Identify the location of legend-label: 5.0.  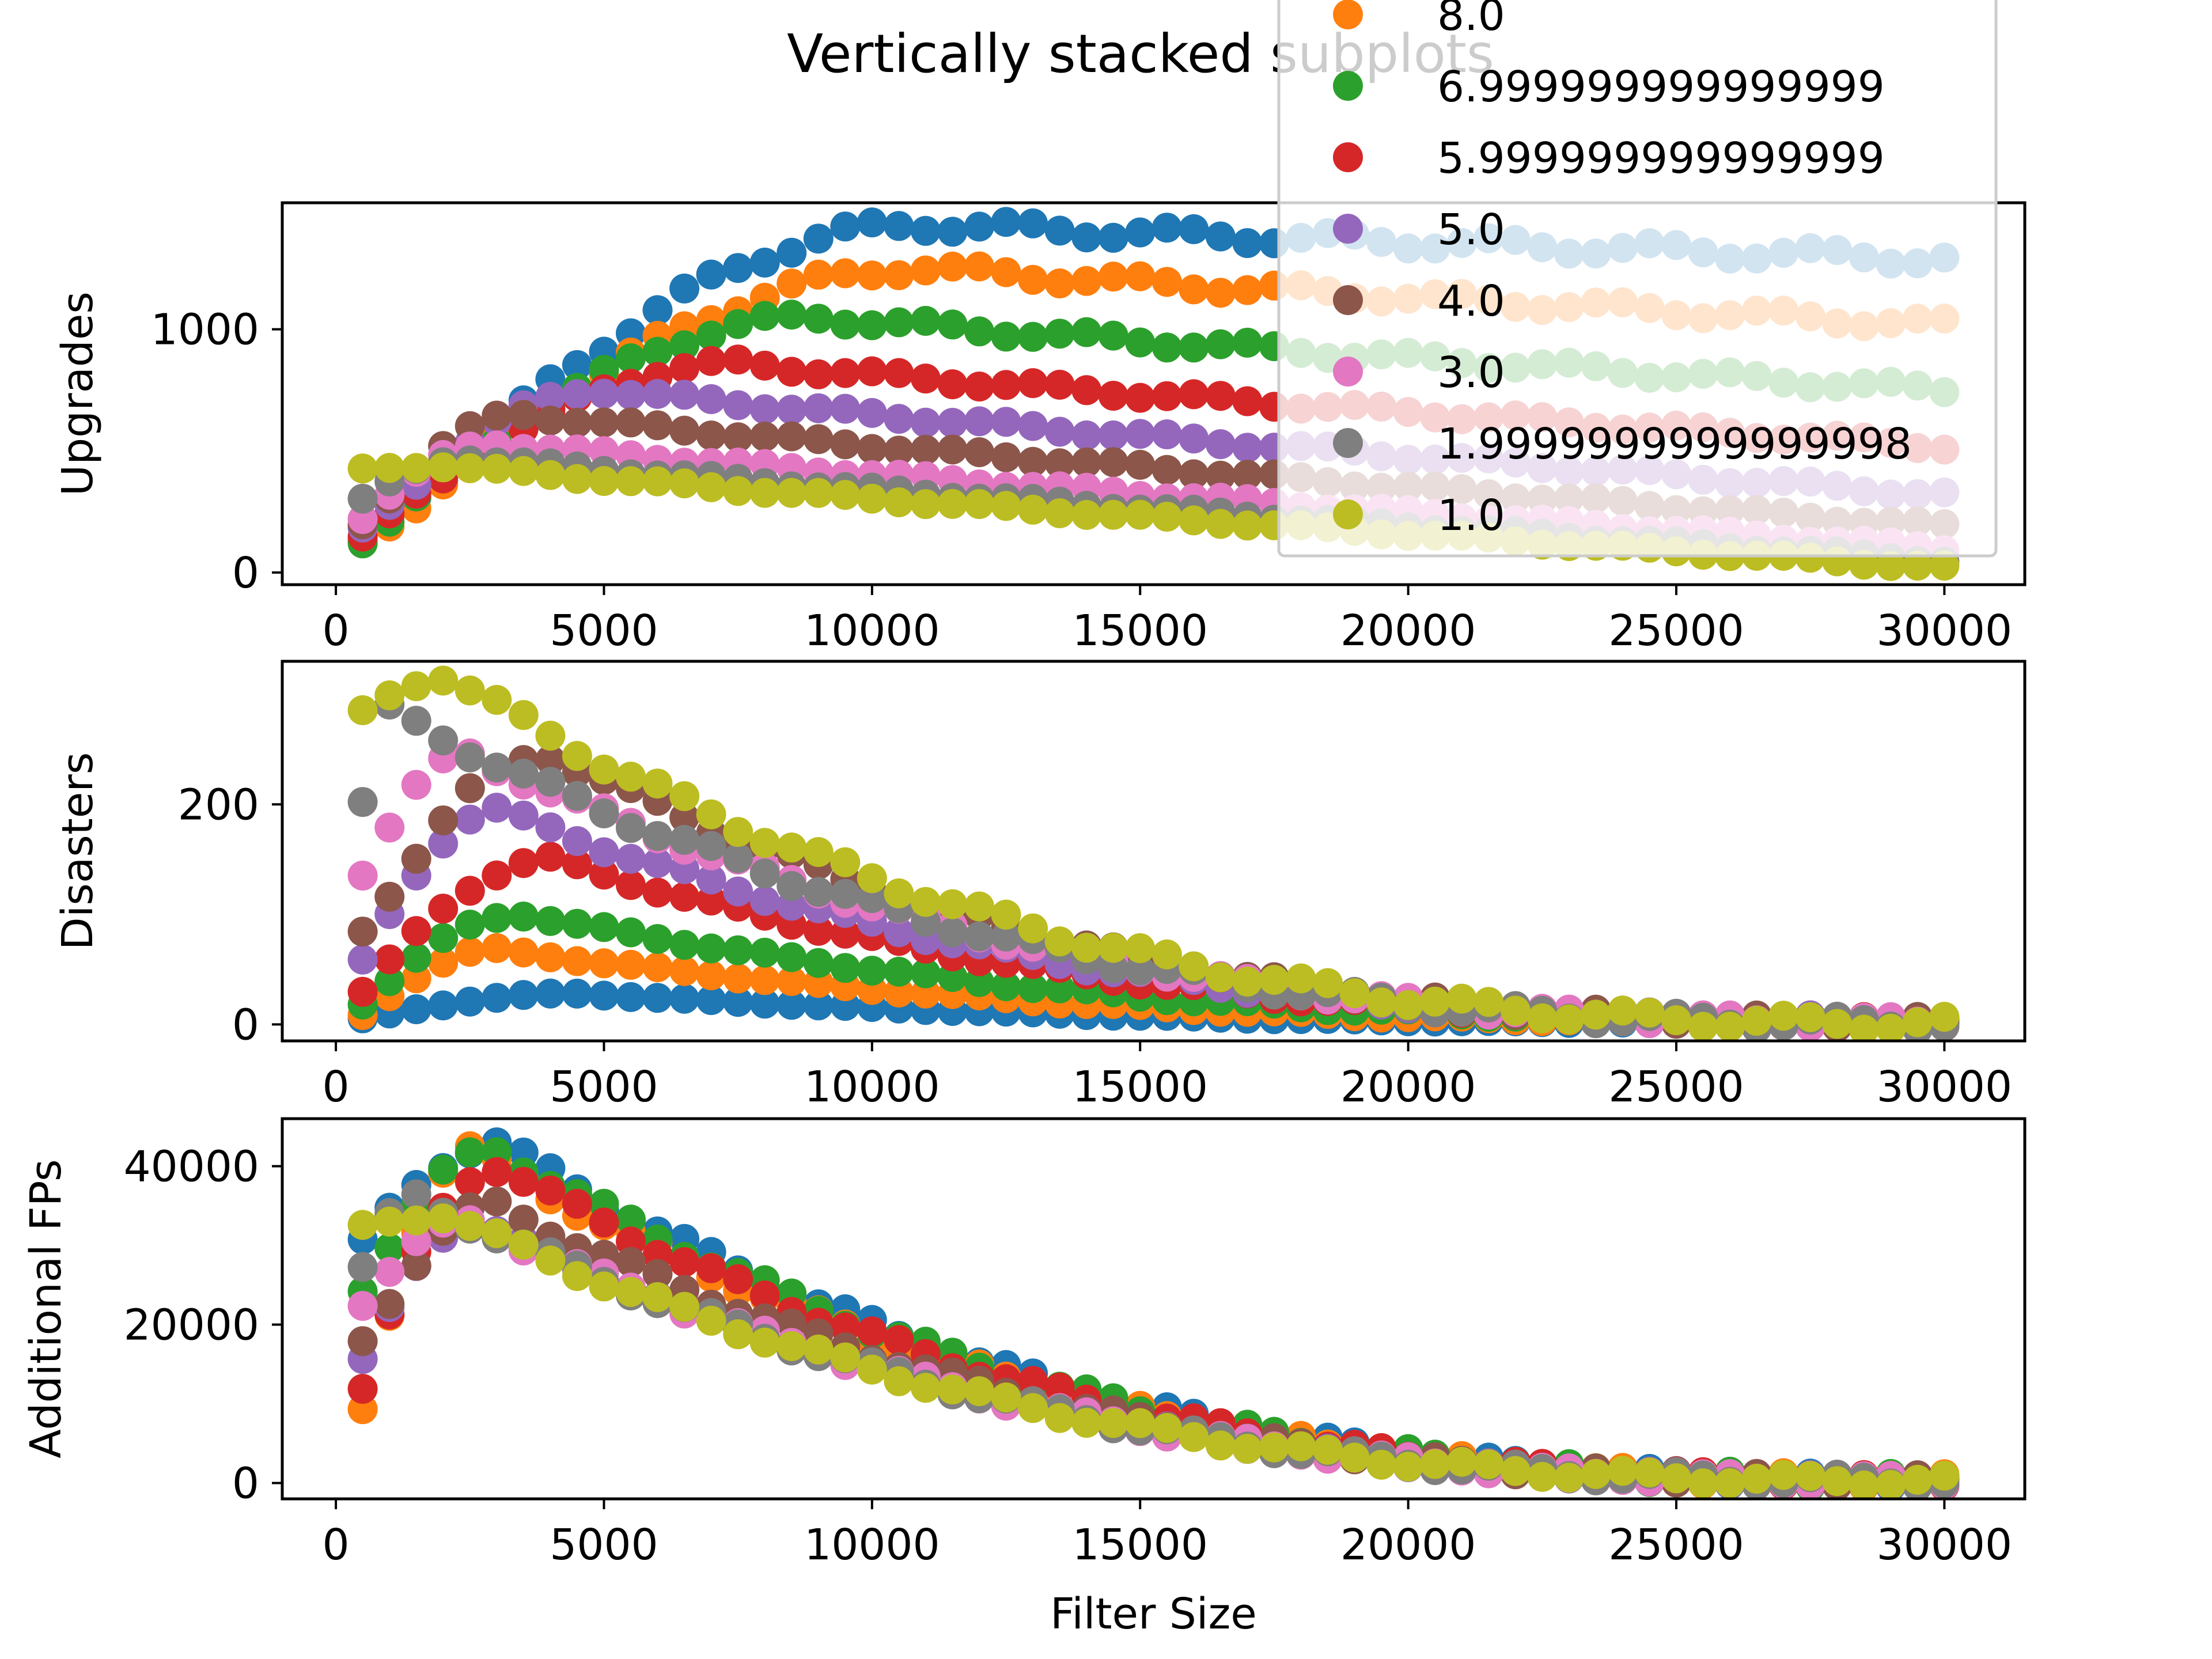
(1471, 230).